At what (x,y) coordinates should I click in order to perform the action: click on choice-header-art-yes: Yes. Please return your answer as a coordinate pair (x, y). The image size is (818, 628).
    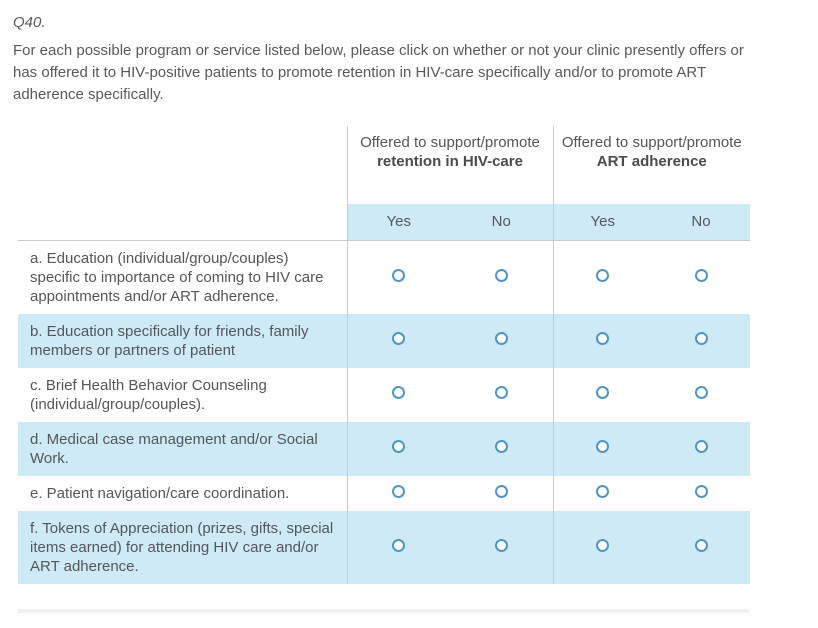
    Looking at the image, I should click on (602, 222).